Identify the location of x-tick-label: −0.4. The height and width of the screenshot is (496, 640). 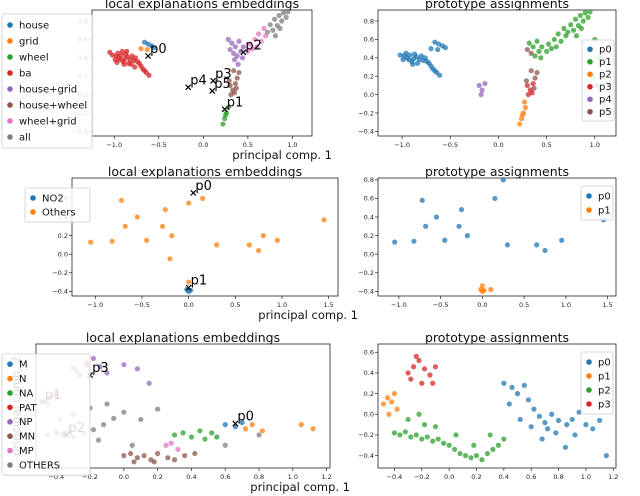
(56, 477).